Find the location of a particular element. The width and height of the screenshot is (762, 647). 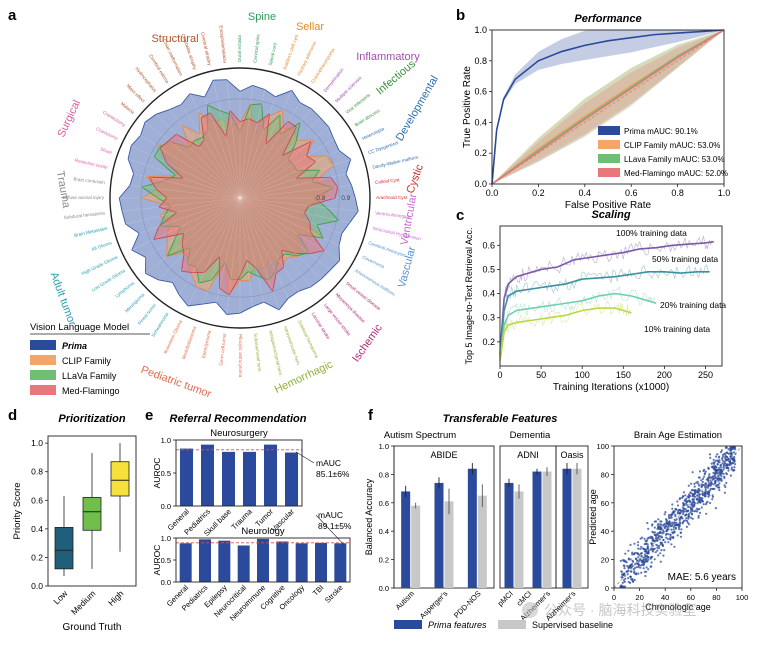

legend-llava: LLaVa Family is located at coordinates (89, 376).